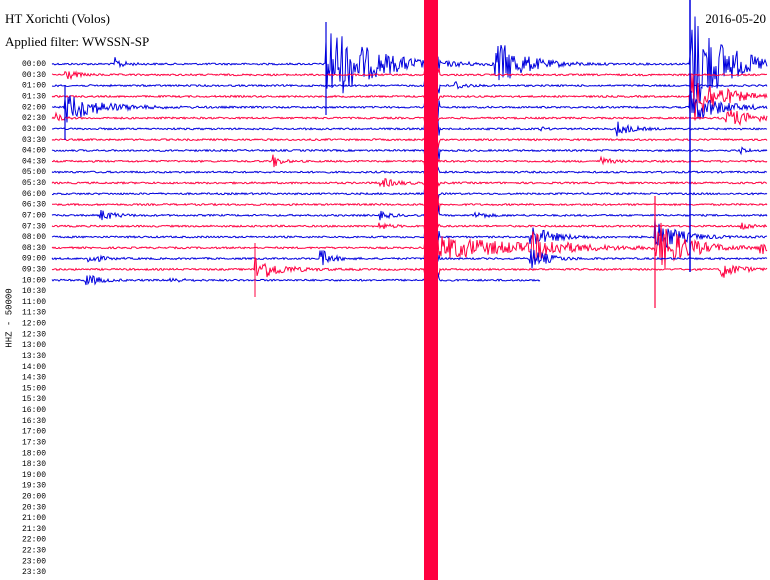  Describe the element at coordinates (34, 334) in the screenshot. I see `time-label: 12:30` at that location.